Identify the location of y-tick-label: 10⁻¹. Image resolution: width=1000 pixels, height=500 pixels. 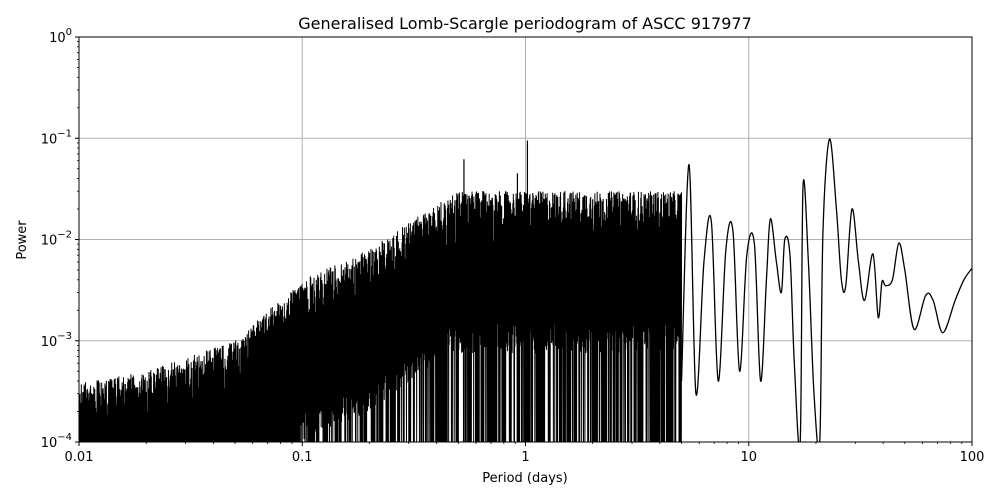
(56, 137).